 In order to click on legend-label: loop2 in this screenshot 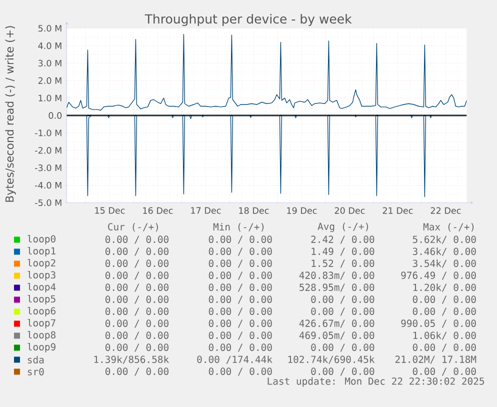, I will do `click(42, 263)`.